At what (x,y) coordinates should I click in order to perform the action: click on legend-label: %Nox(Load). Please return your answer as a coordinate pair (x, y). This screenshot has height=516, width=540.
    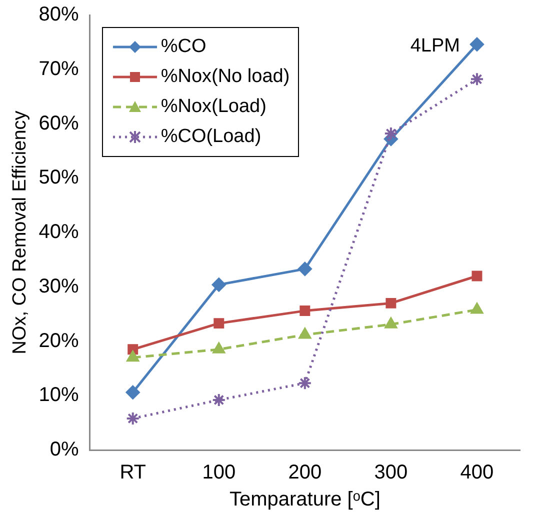
    Looking at the image, I should click on (213, 107).